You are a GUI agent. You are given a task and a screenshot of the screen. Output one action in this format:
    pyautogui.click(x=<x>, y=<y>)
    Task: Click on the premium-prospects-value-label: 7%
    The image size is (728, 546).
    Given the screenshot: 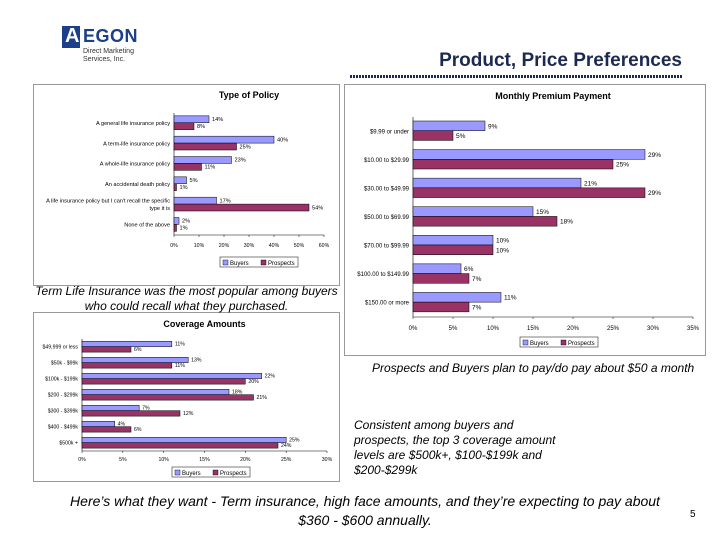 What is the action you would take?
    pyautogui.click(x=477, y=307)
    